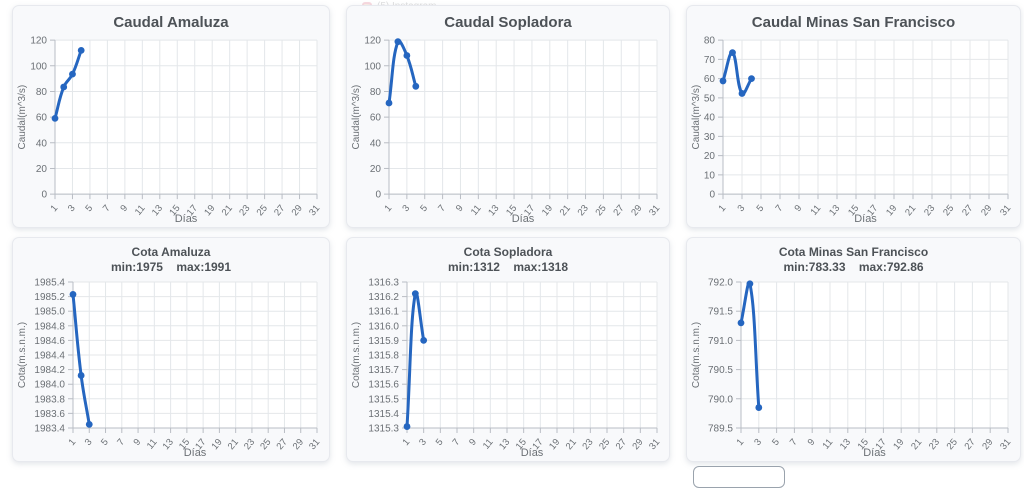 This screenshot has height=488, width=1024. What do you see at coordinates (49, 385) in the screenshot?
I see `svg-text: 1984.0` at bounding box center [49, 385].